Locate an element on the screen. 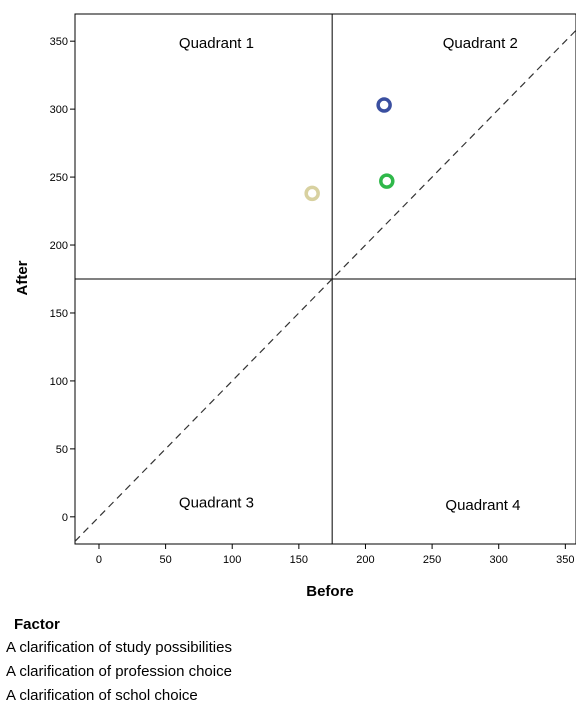  x-axis-label: Before is located at coordinates (330, 591).